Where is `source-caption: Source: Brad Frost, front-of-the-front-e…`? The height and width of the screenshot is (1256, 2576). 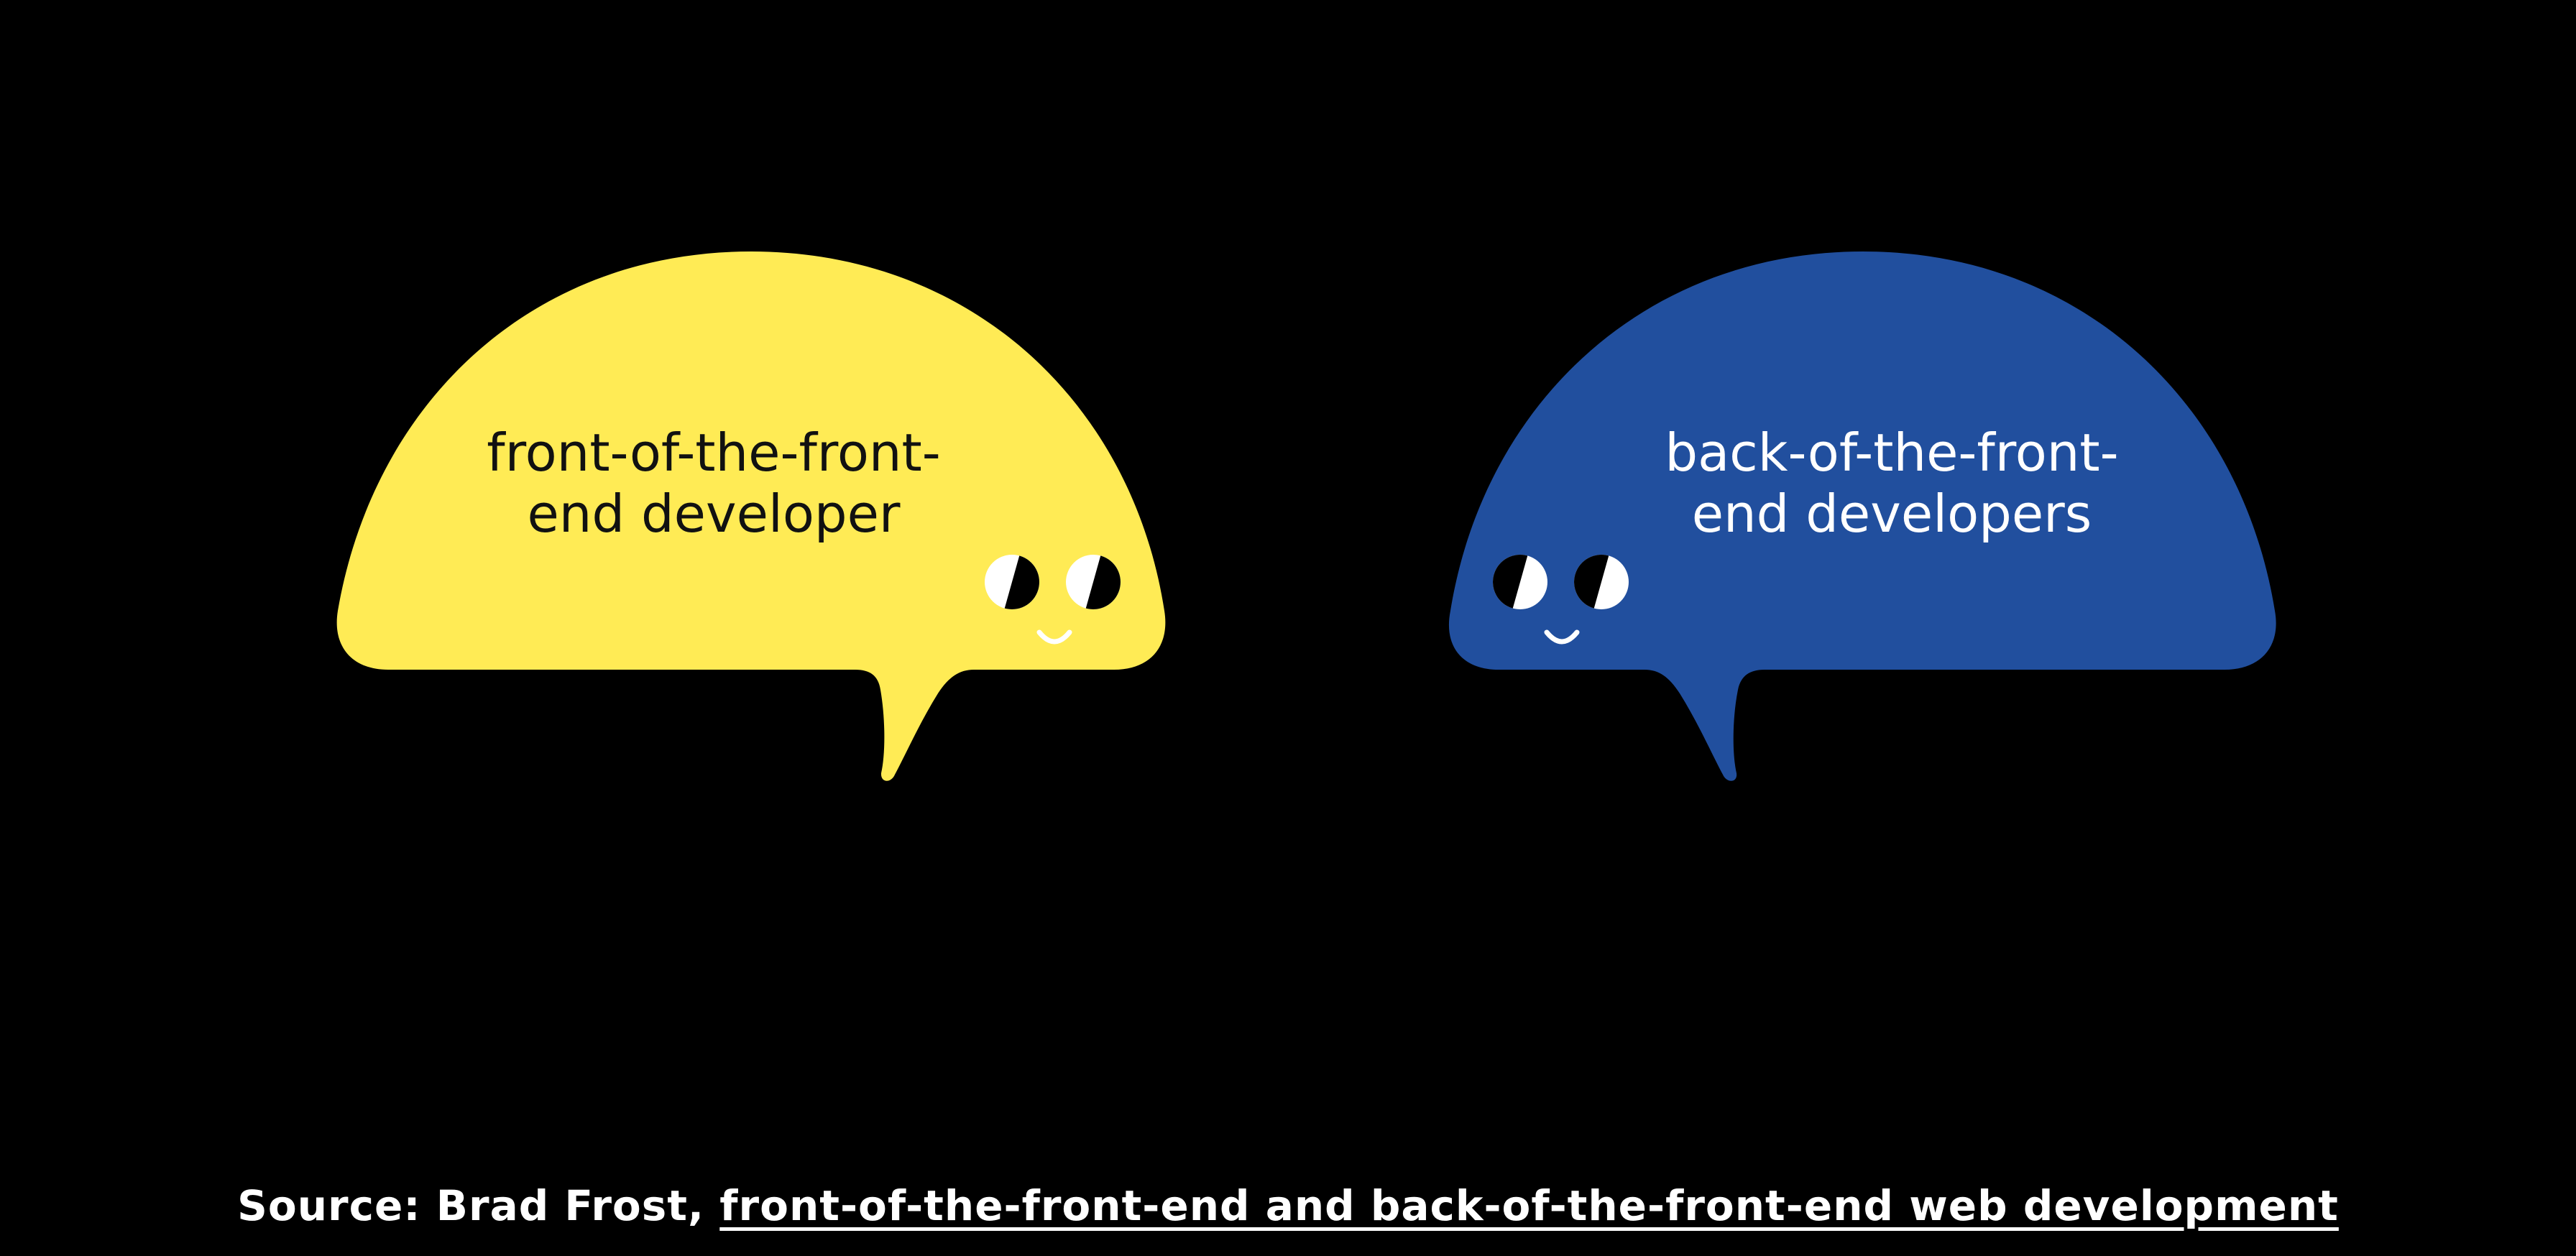 source-caption: Source: Brad Frost, front-of-the-front-e… is located at coordinates (1288, 1205).